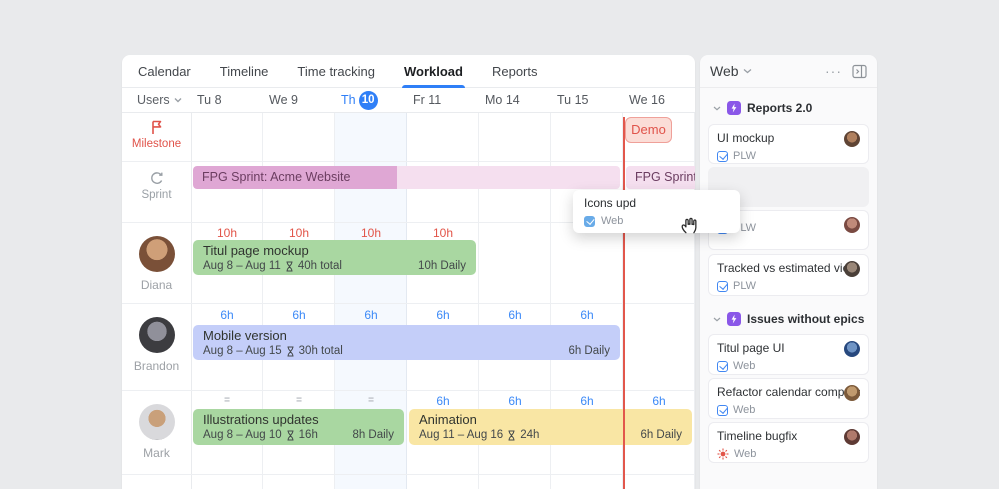 This screenshot has height=489, width=999. I want to click on today-badge: 10, so click(368, 100).